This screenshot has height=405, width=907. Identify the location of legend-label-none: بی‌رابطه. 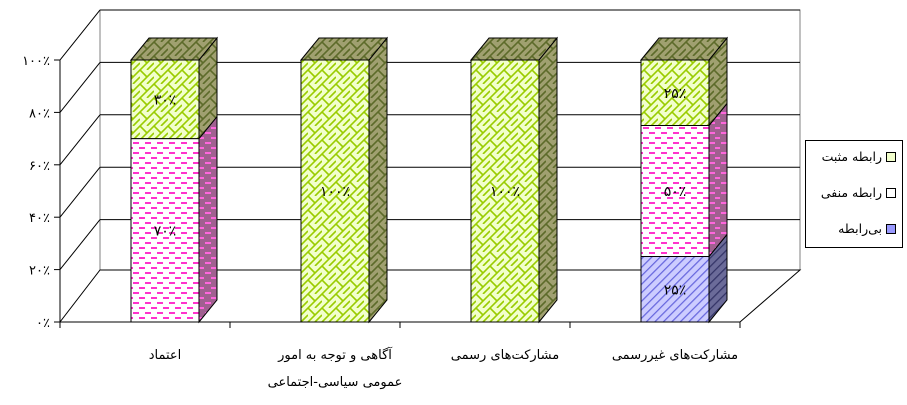
(860, 228).